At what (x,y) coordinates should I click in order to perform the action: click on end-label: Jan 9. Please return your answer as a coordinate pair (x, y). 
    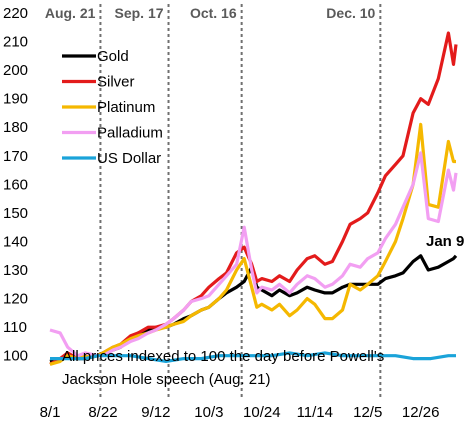
    Looking at the image, I should click on (445, 241).